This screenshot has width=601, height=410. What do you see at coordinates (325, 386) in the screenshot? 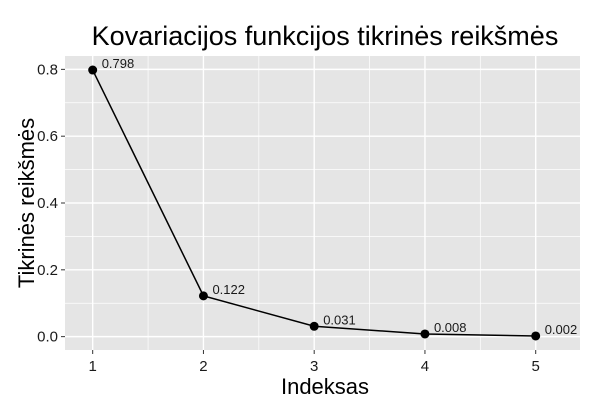
I see `x-axis-title: Indeksas` at bounding box center [325, 386].